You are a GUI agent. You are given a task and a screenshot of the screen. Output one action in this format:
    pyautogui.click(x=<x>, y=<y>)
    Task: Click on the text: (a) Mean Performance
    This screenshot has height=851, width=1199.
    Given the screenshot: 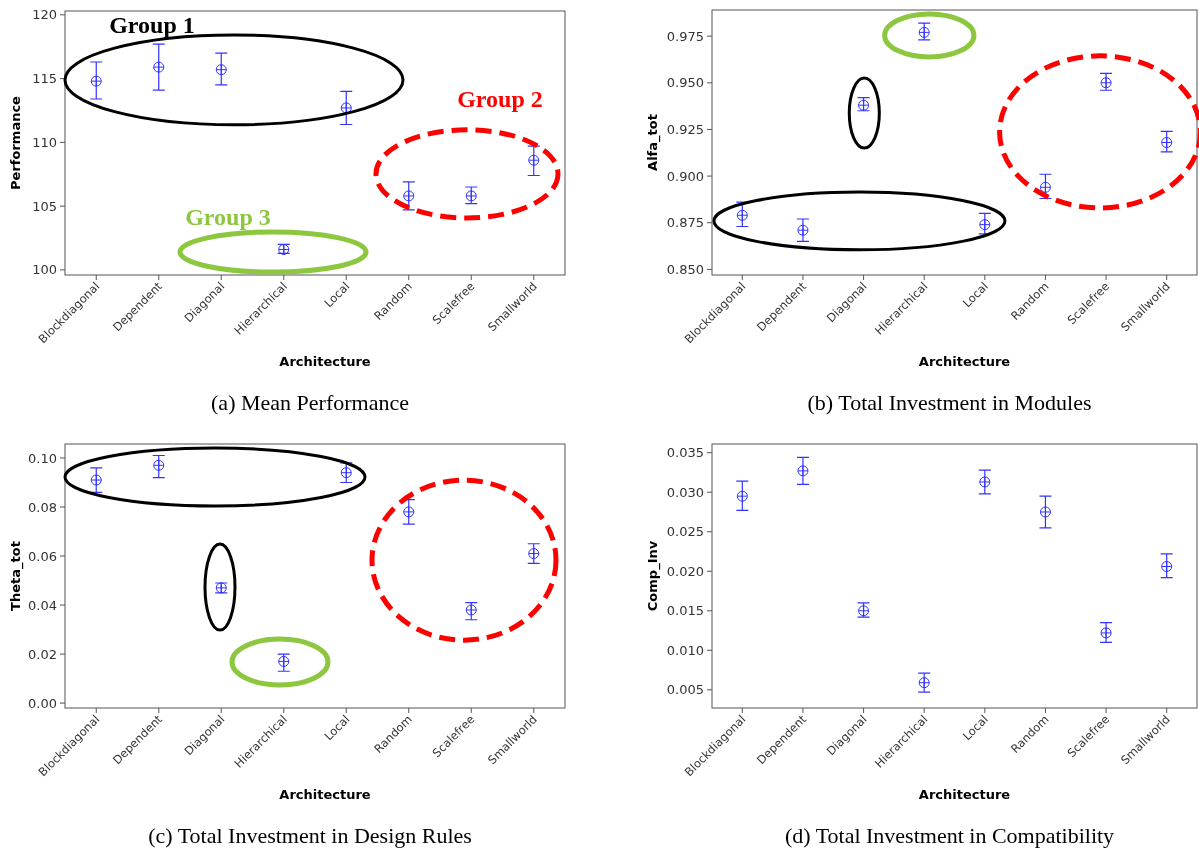 What is the action you would take?
    pyautogui.click(x=310, y=402)
    